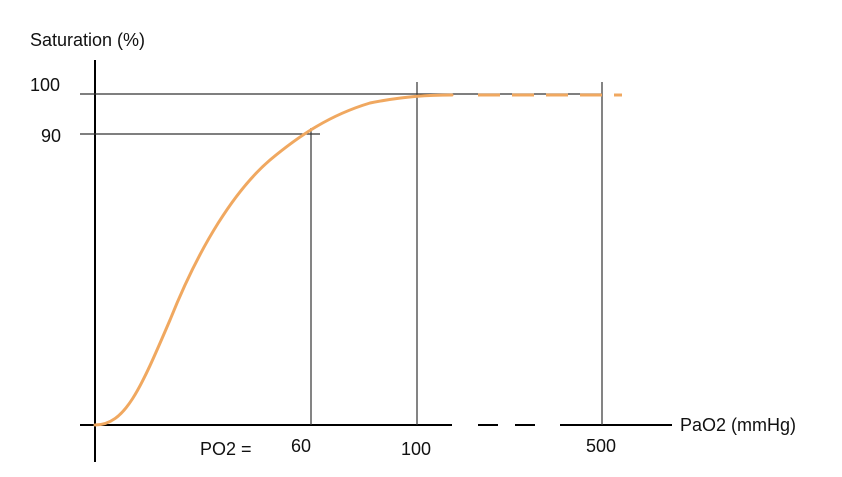 Image resolution: width=842 pixels, height=477 pixels. Describe the element at coordinates (87, 40) in the screenshot. I see `y-axis-title: Saturation (%)` at that location.